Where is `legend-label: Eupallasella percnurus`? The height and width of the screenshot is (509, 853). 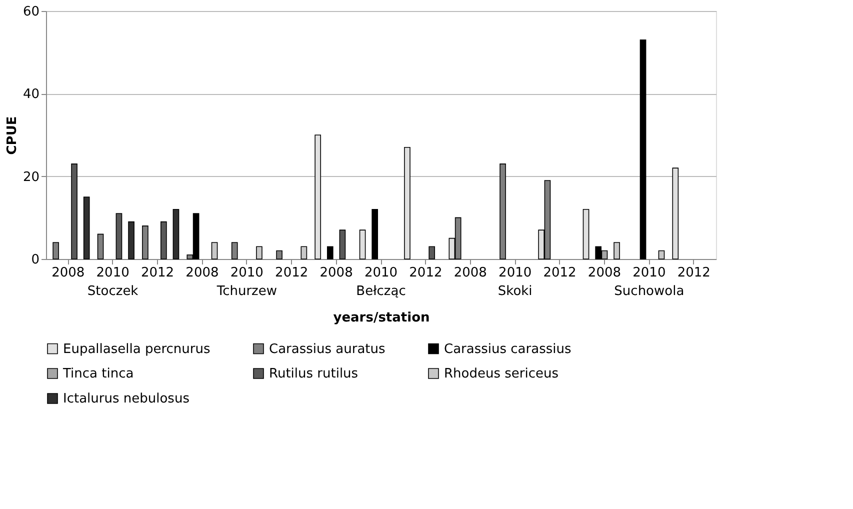
legend-label: Eupallasella percnurus is located at coordinates (136, 349).